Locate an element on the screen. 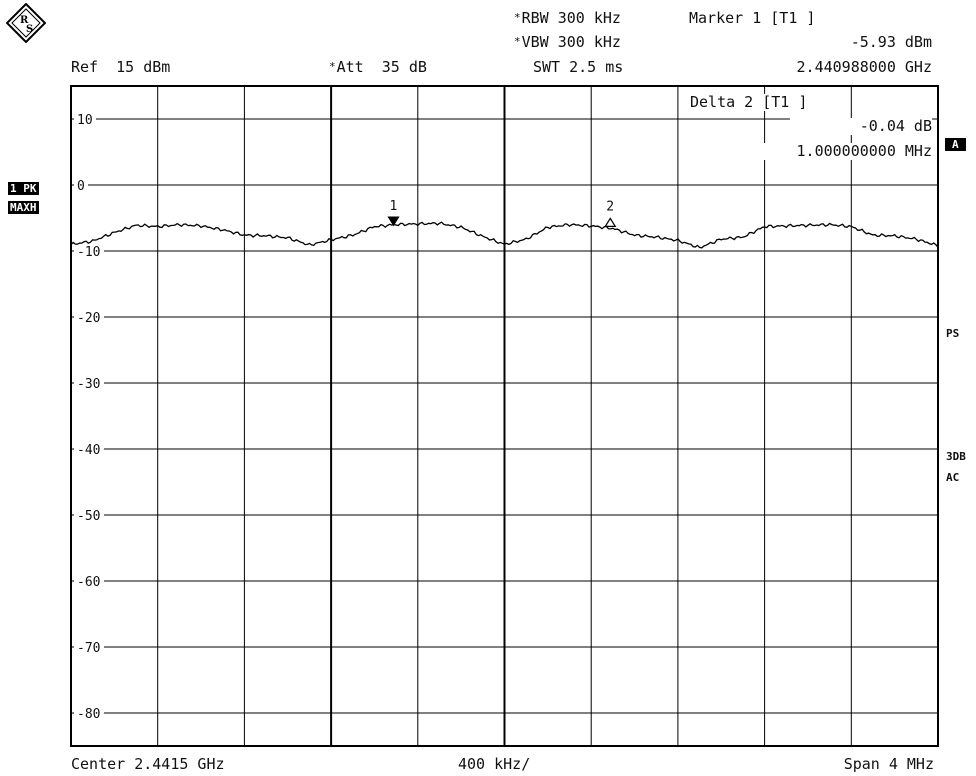 The height and width of the screenshot is (776, 976). y-tick-label: -10 is located at coordinates (88, 252).